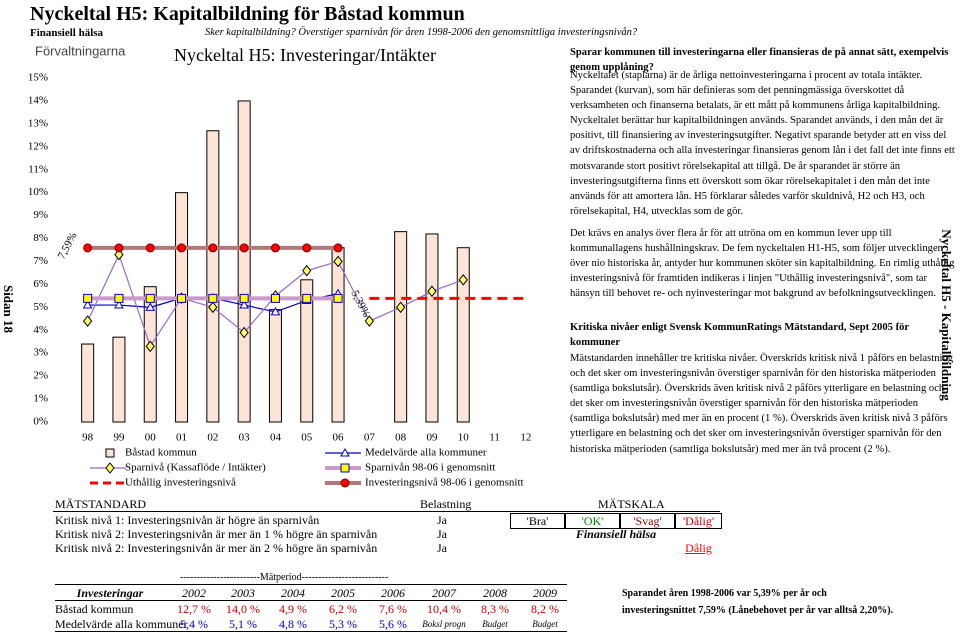  Describe the element at coordinates (293, 609) in the screenshot. I see `cell: 4,9 %` at that location.